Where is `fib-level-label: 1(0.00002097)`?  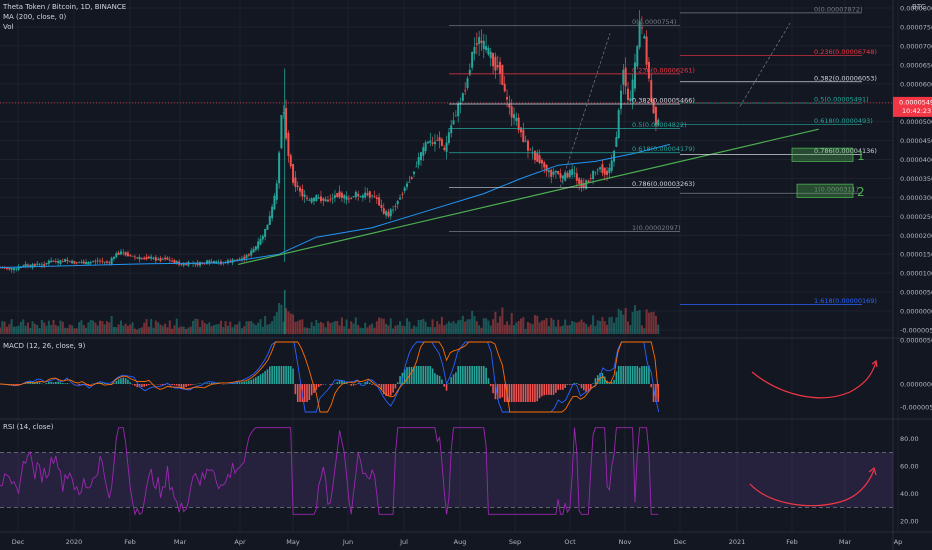 fib-level-label: 1(0.00002097) is located at coordinates (656, 228).